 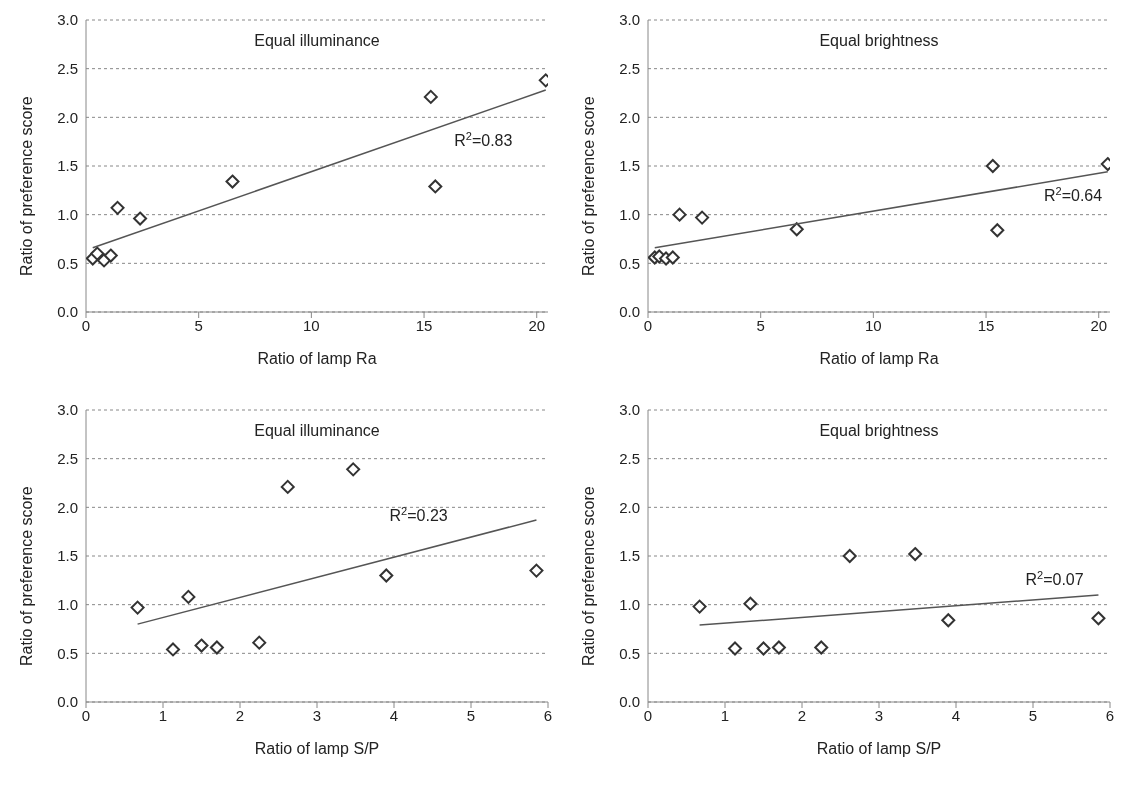 What do you see at coordinates (1054, 579) in the screenshot?
I see `annotation: R$^{2}$=0.07` at bounding box center [1054, 579].